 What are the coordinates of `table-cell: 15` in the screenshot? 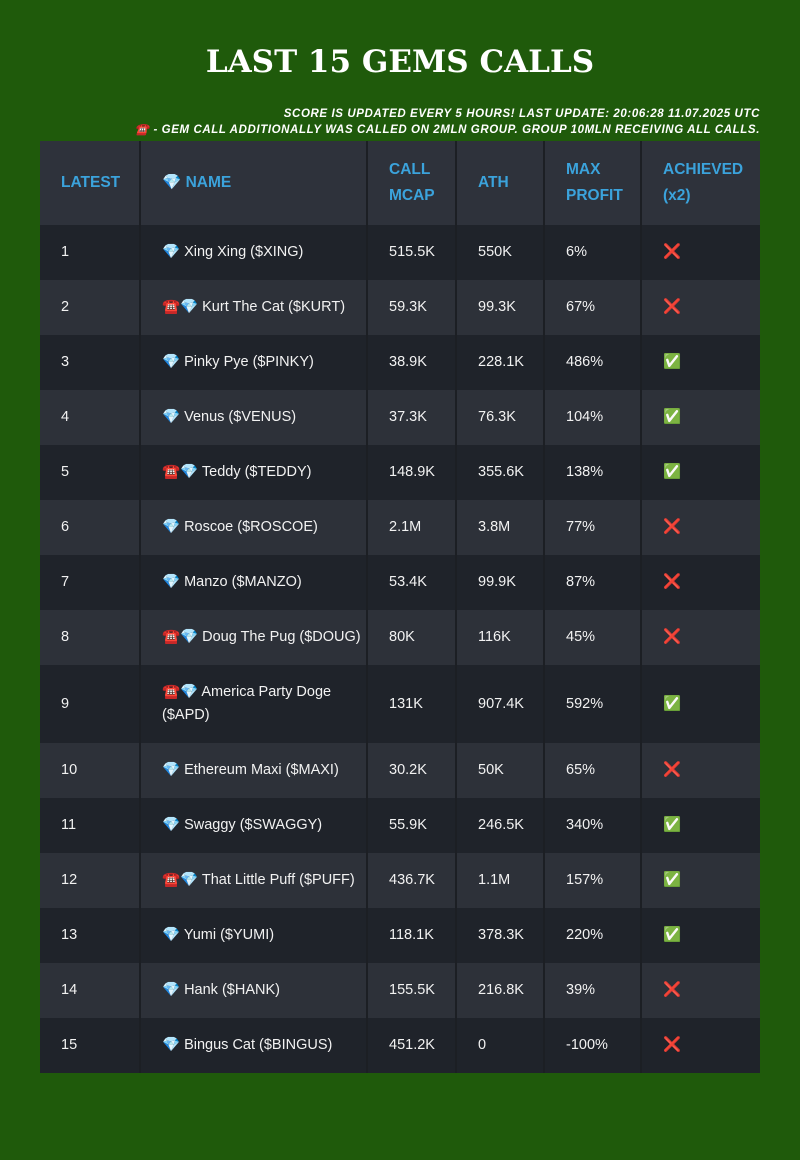 It's located at (90, 1045).